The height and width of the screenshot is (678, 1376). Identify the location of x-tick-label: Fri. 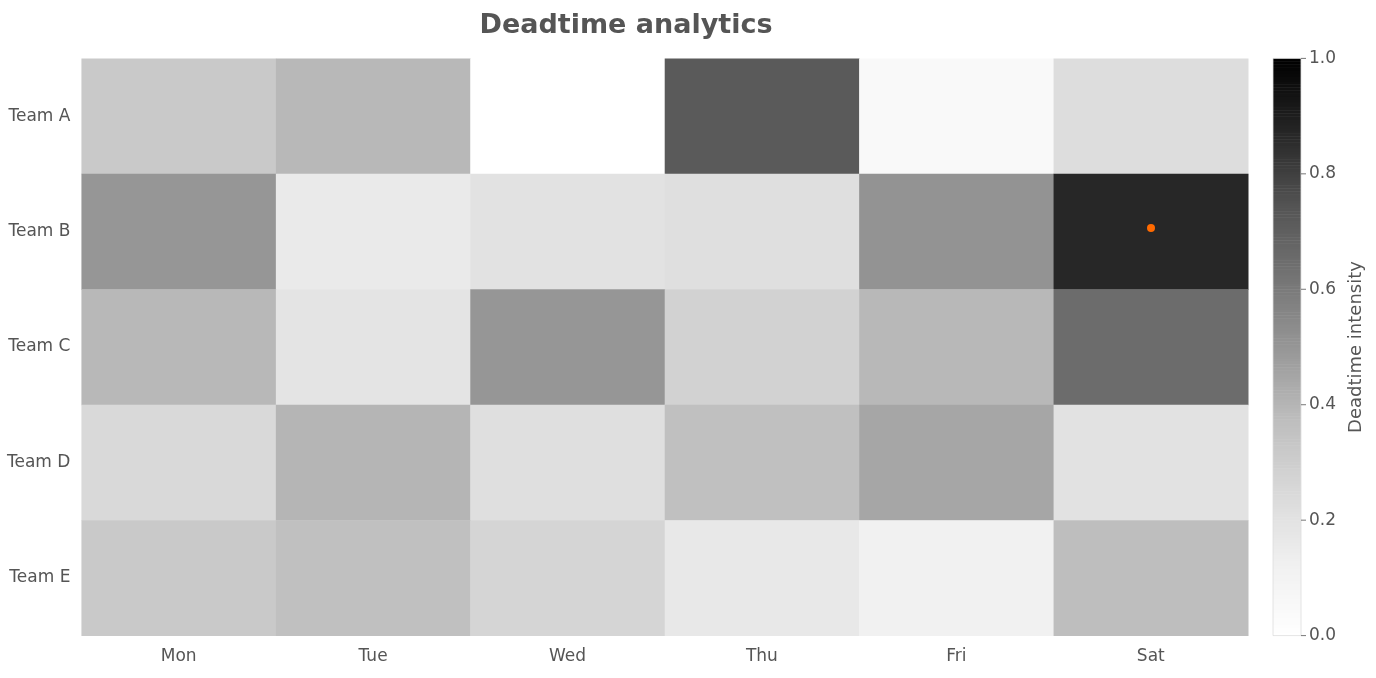
(956, 655).